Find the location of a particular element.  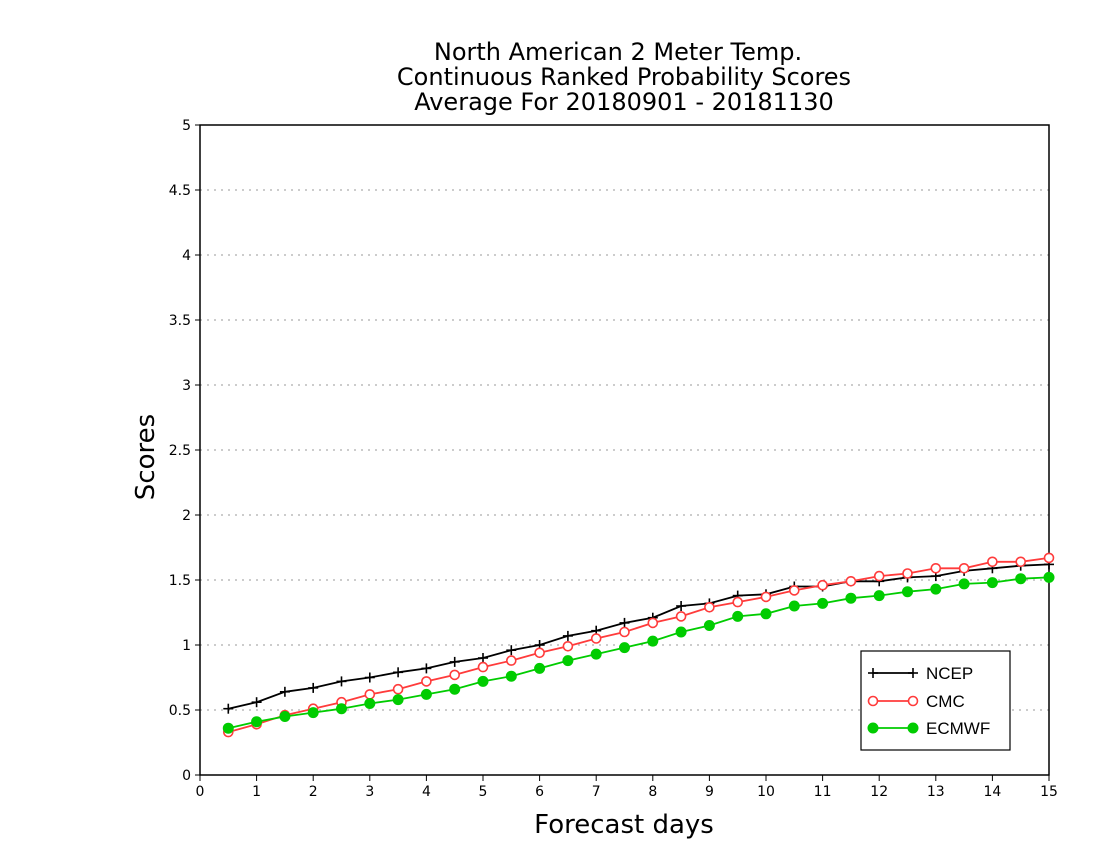

x-tick-label: 0 is located at coordinates (200, 792).